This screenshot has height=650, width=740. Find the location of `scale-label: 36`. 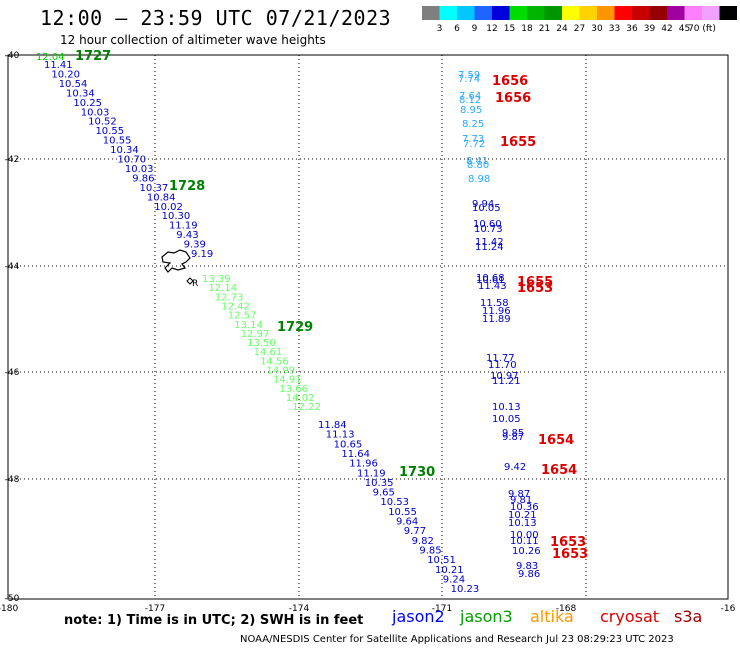

scale-label: 36 is located at coordinates (632, 29).